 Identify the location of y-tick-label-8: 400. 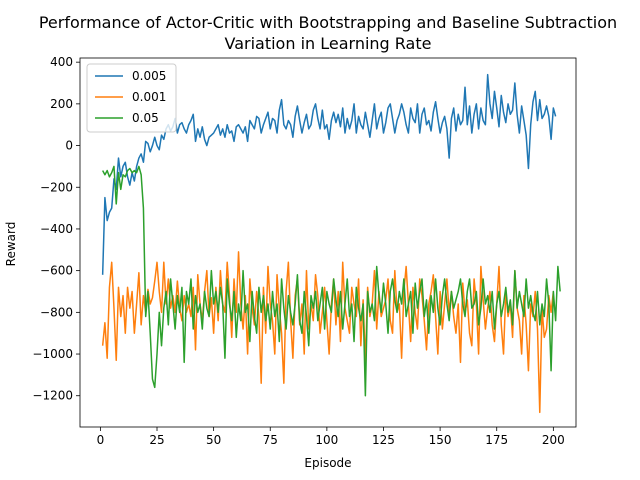
(61, 62).